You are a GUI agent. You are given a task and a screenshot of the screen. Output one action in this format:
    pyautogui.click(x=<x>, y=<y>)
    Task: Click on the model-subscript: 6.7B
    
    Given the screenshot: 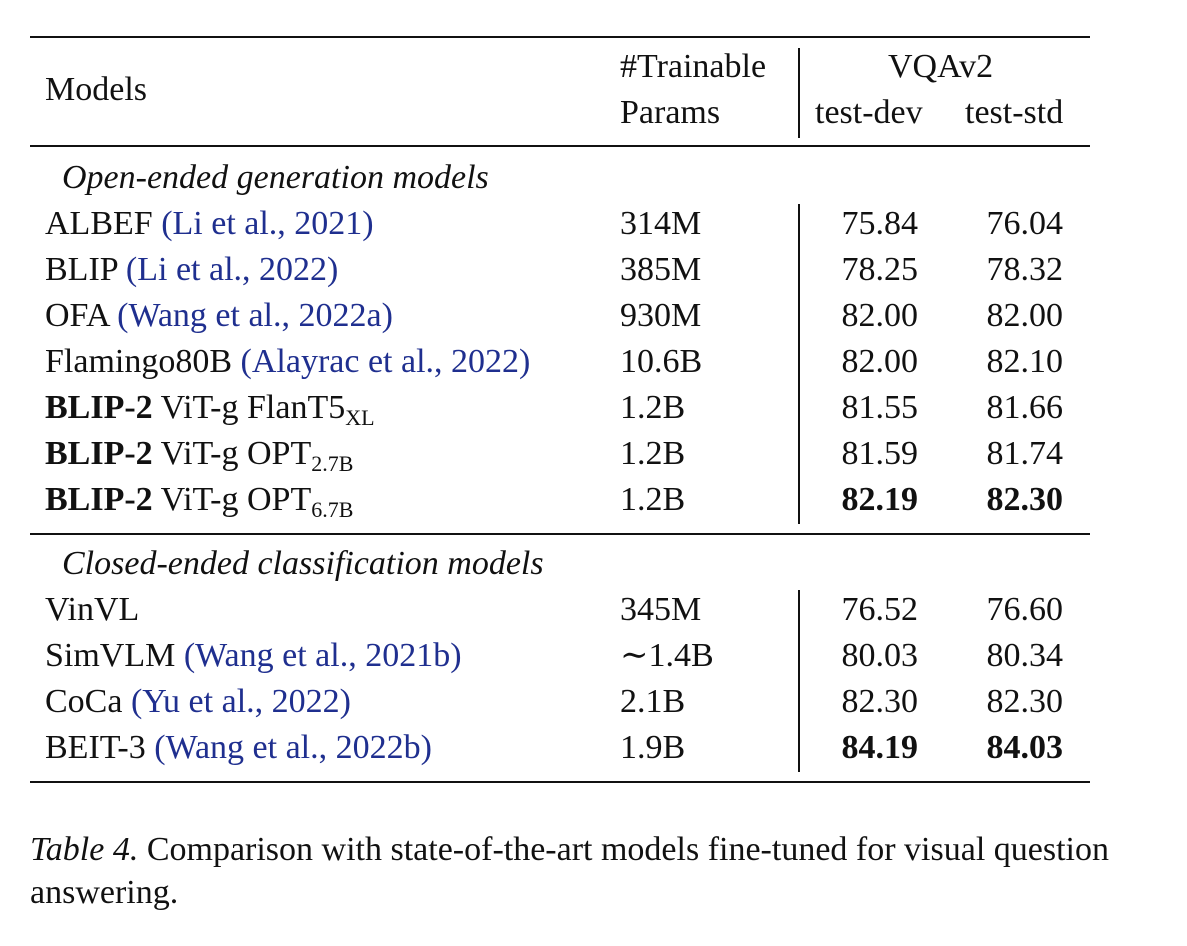 What is the action you would take?
    pyautogui.click(x=332, y=509)
    